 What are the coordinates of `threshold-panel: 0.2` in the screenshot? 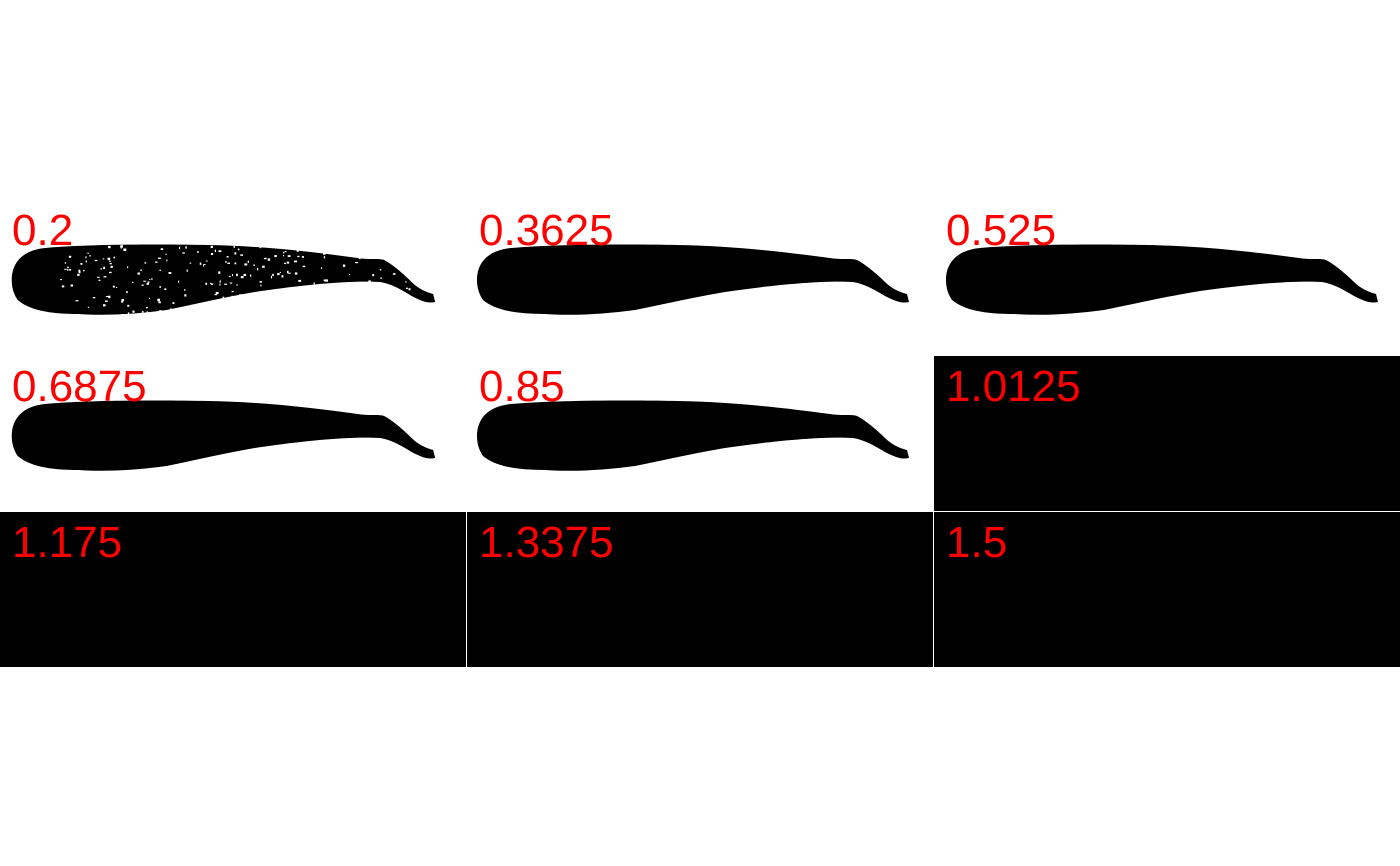 It's located at (233, 277).